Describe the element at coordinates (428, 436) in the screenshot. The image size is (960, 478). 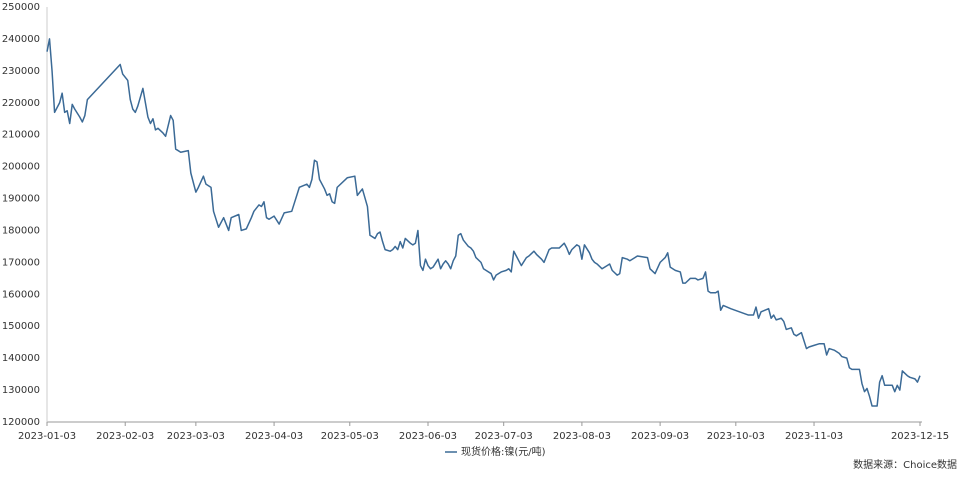
I see `x-tick-label: 2023-06-03` at that location.